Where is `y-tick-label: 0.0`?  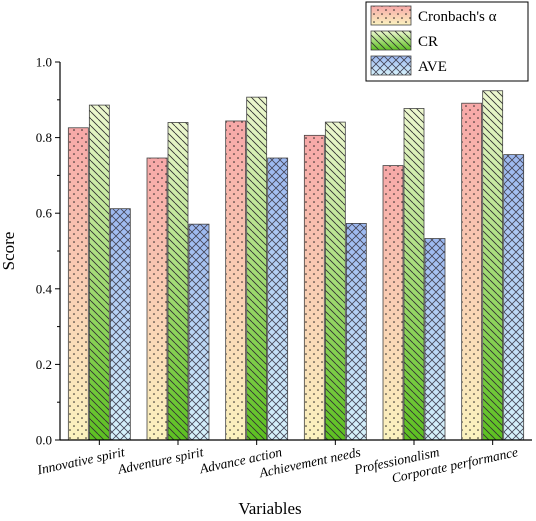
y-tick-label: 0.0 is located at coordinates (44, 440).